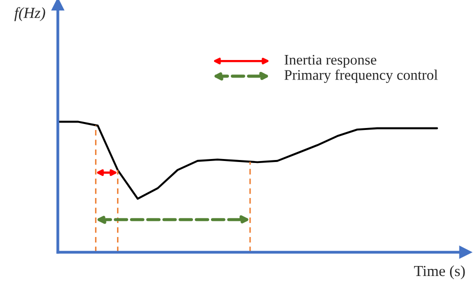  Describe the element at coordinates (330, 61) in the screenshot. I see `text: Inertia response` at that location.